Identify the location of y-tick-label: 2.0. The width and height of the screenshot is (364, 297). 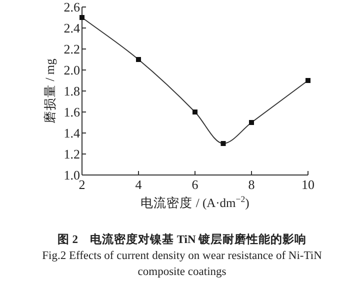
(72, 70).